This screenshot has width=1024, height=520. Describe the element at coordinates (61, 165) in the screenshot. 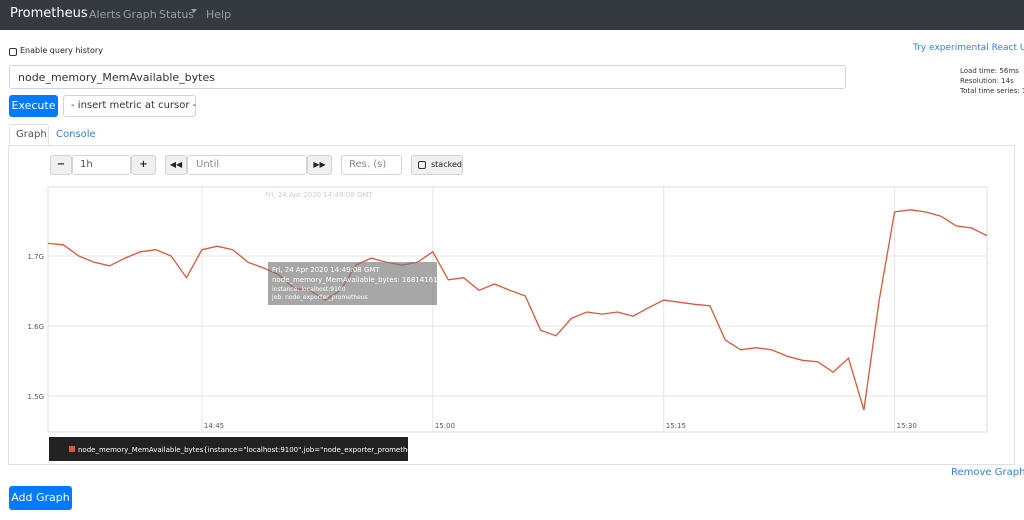

I see `minus-button: −` at that location.